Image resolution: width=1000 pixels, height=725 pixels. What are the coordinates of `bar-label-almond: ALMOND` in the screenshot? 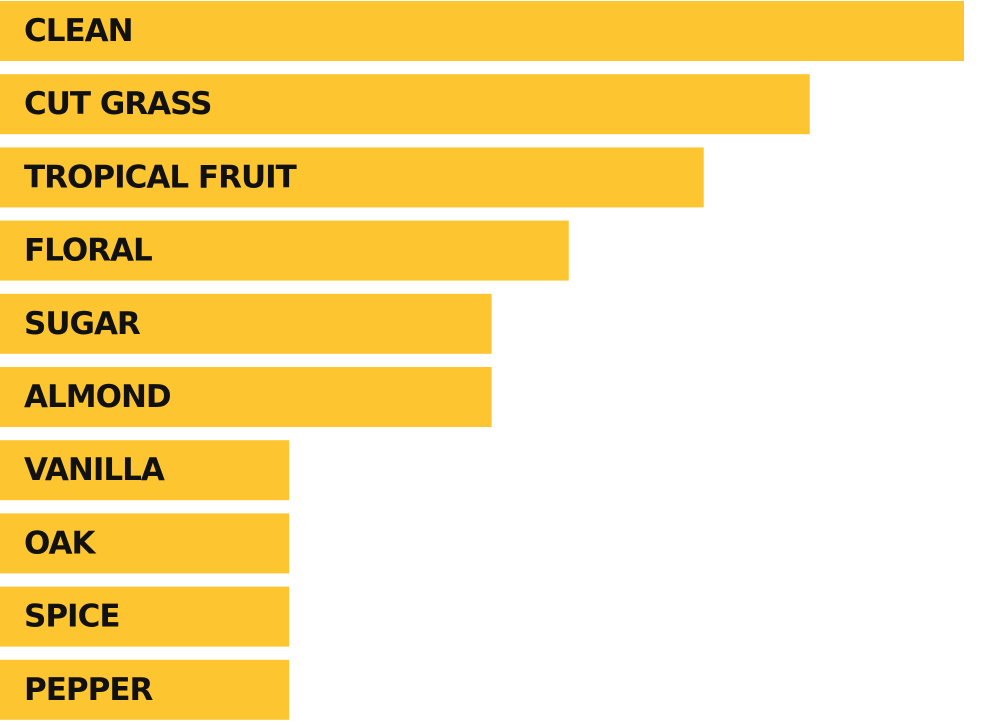 It's located at (97, 397).